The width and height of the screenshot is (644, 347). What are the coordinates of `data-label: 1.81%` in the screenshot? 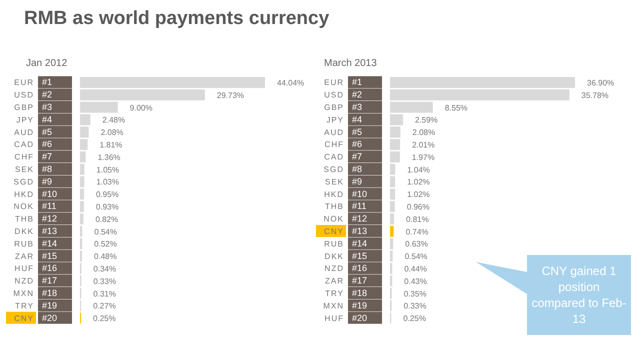 It's located at (111, 145).